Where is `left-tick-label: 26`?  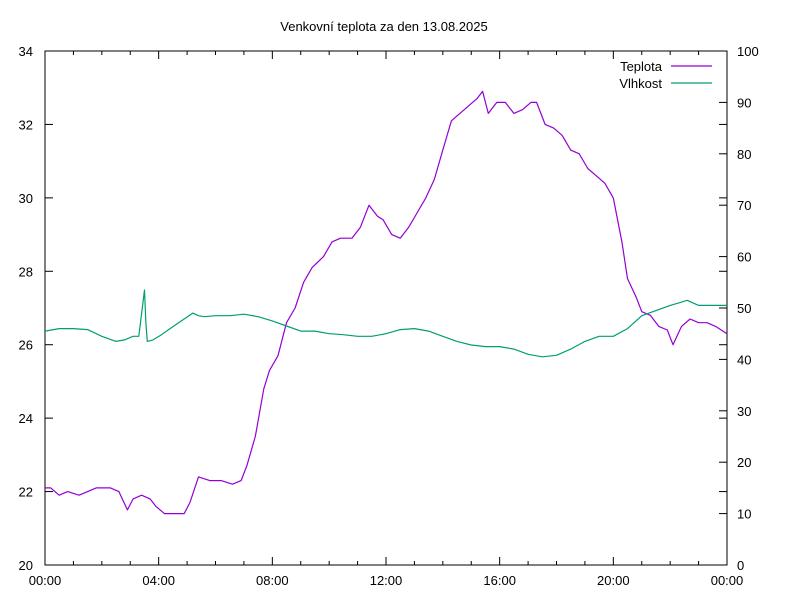 left-tick-label: 26 is located at coordinates (26, 345).